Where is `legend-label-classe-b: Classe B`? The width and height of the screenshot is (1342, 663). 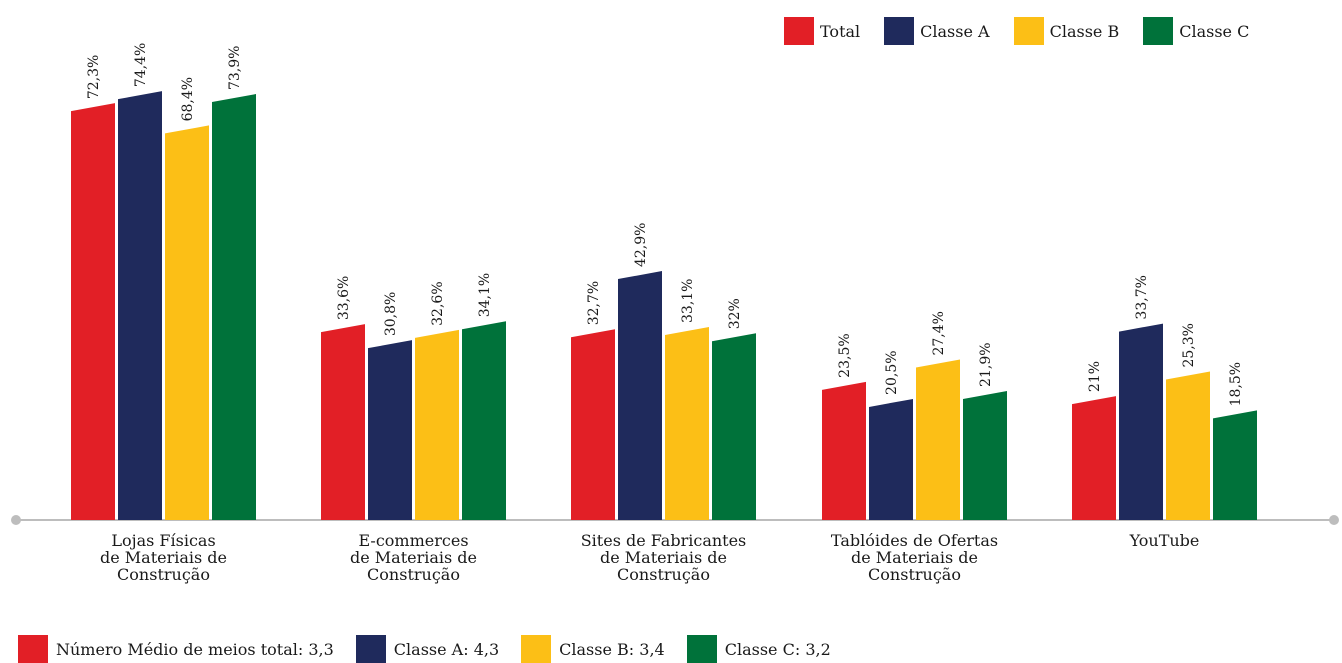 legend-label-classe-b: Classe B is located at coordinates (1084, 31).